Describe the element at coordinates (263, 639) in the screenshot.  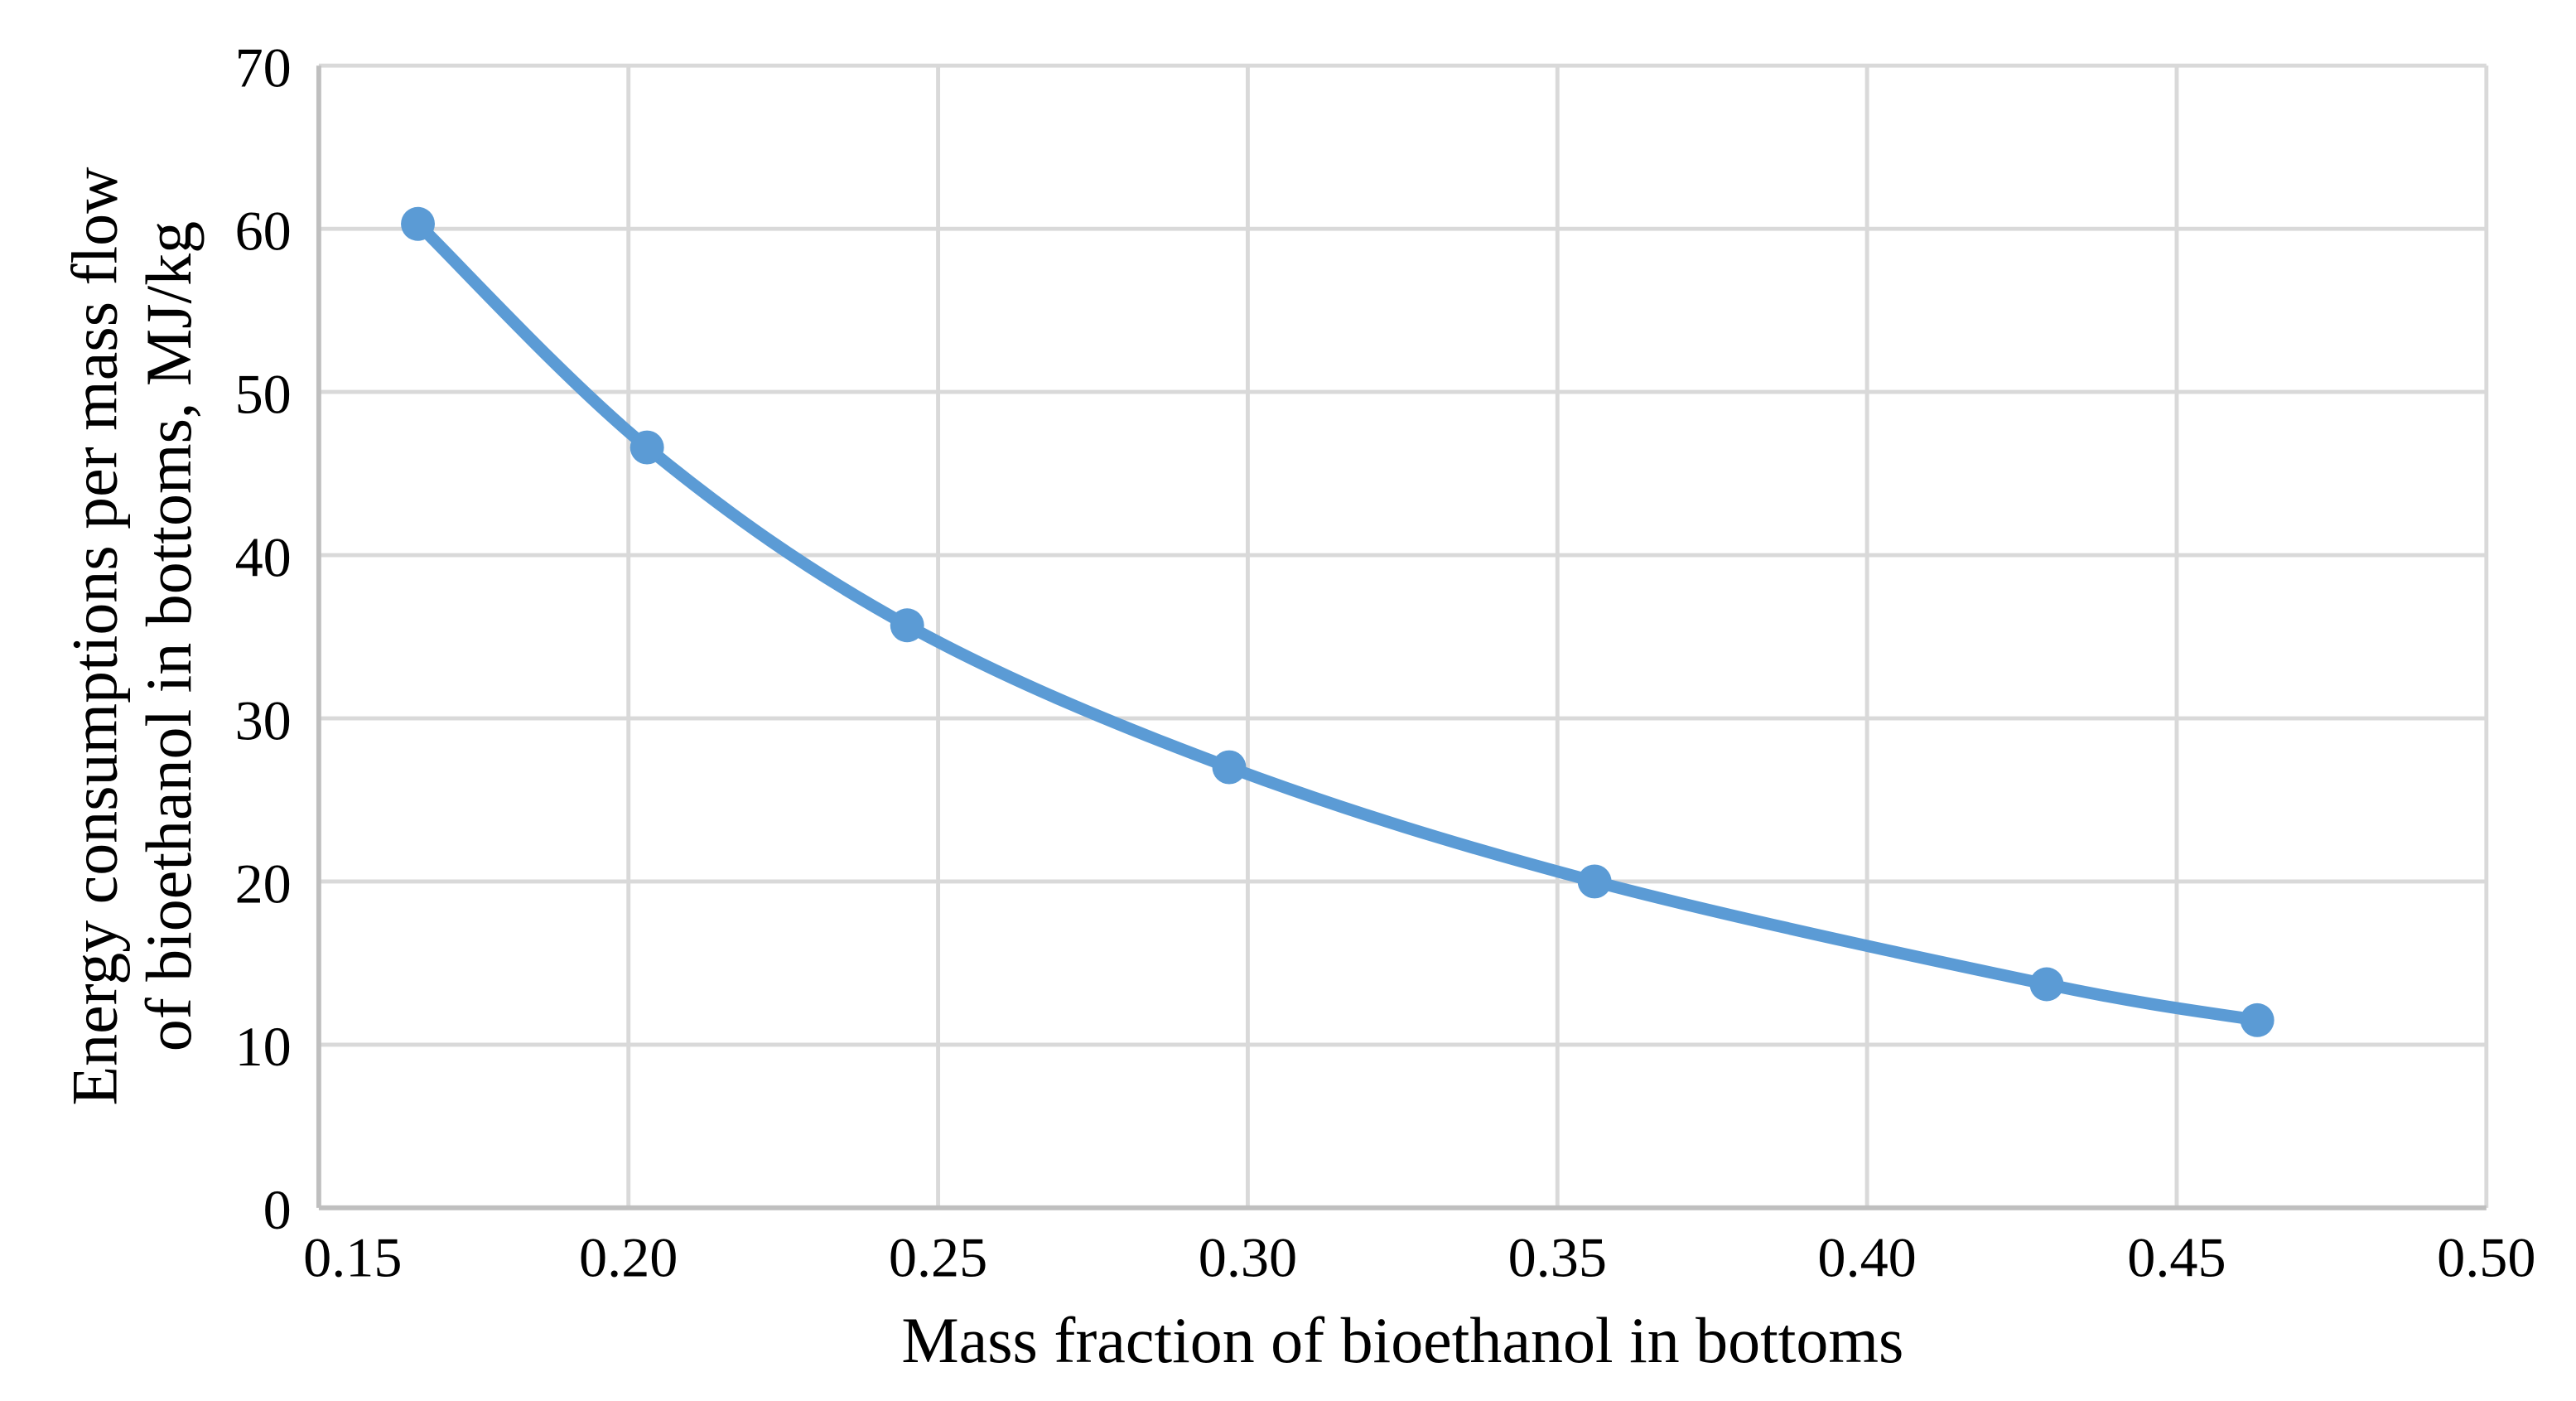
I see `y-tick-labels: 0 10 20 30 40 50 60 70` at that location.